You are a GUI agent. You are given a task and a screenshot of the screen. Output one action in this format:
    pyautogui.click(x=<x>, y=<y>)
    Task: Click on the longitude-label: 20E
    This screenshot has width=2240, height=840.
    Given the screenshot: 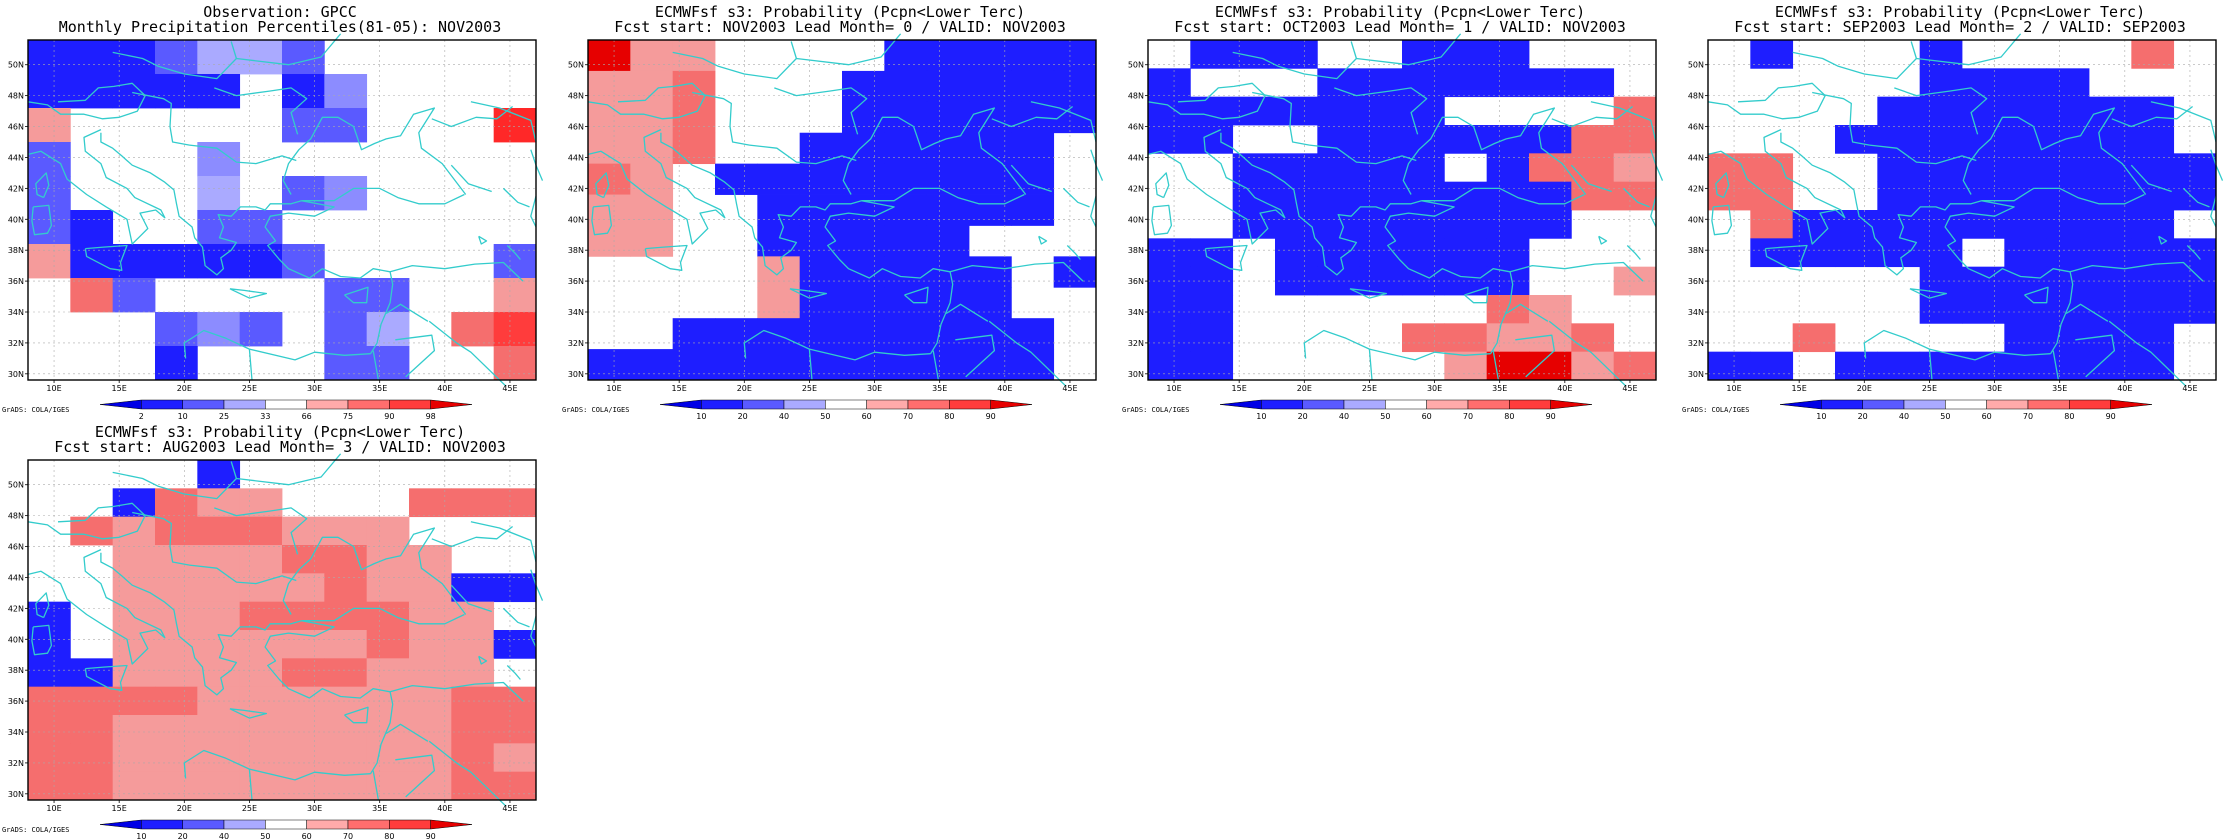 What is the action you would take?
    pyautogui.click(x=1304, y=388)
    